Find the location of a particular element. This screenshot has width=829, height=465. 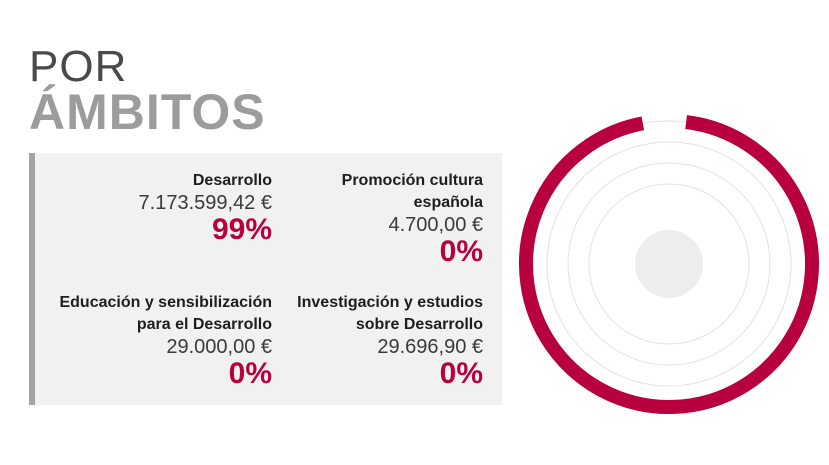

heading-line-1: POR is located at coordinates (78, 66).